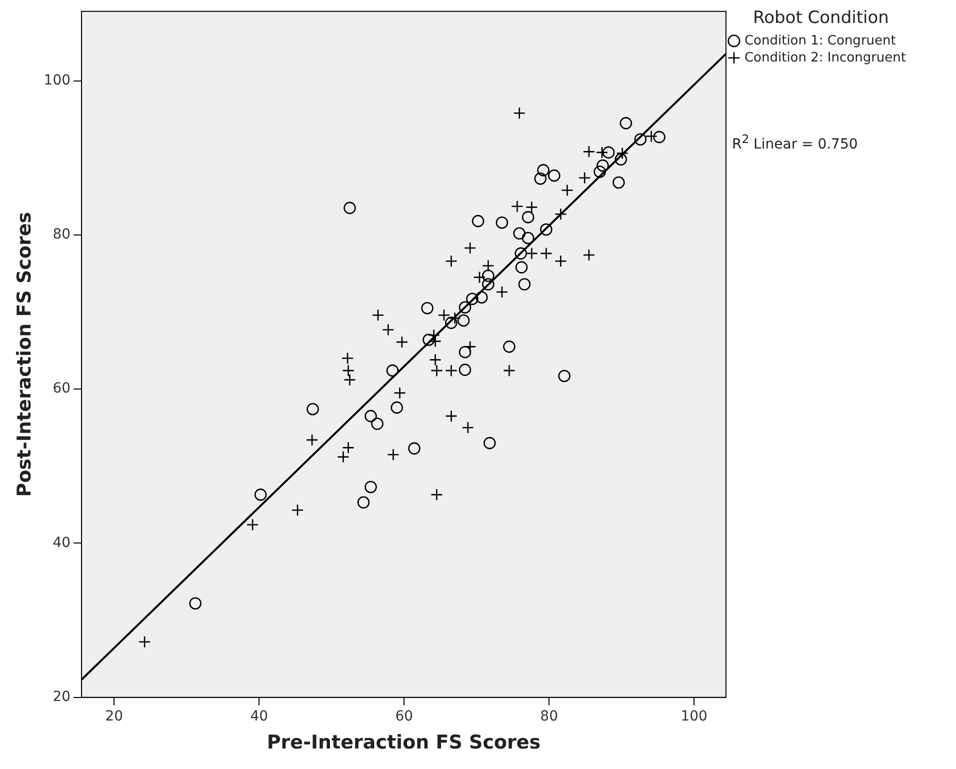  I want to click on y-tick-label: 100, so click(57, 80).